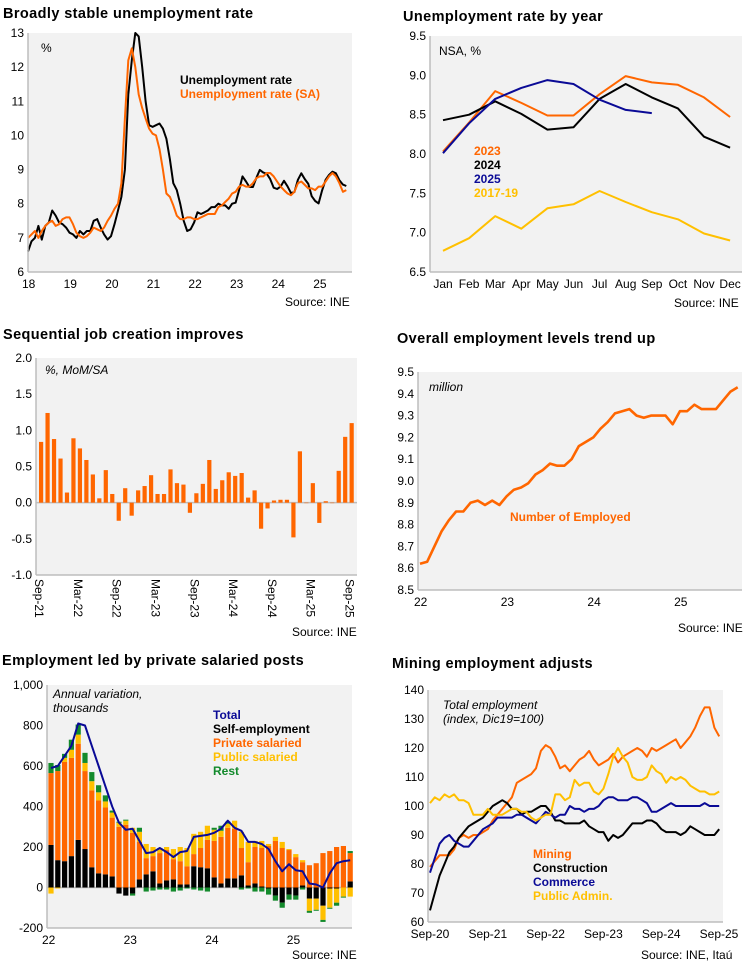 Image resolution: width=751 pixels, height=967 pixels. I want to click on x-tick-label: Mar-23, so click(155, 598).